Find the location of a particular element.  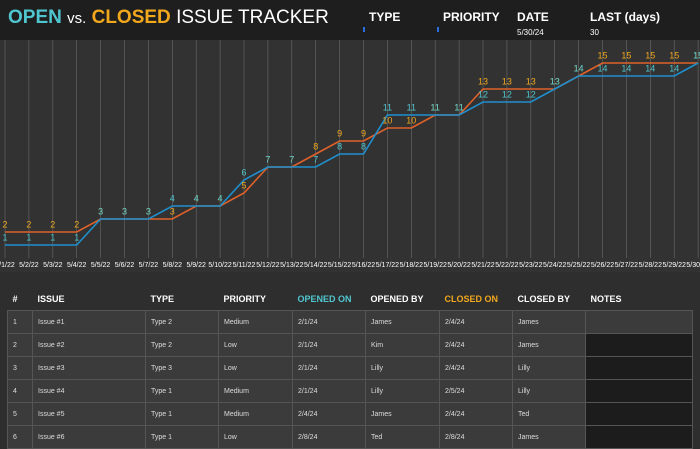

x-tick-label: 5/21/22 is located at coordinates (482, 265).